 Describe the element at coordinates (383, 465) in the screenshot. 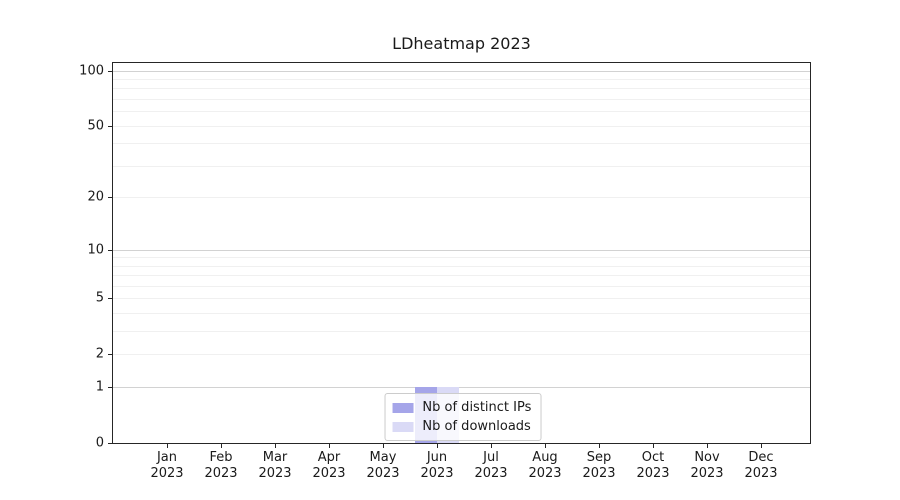

I see `x-tick-label: May 2023` at that location.